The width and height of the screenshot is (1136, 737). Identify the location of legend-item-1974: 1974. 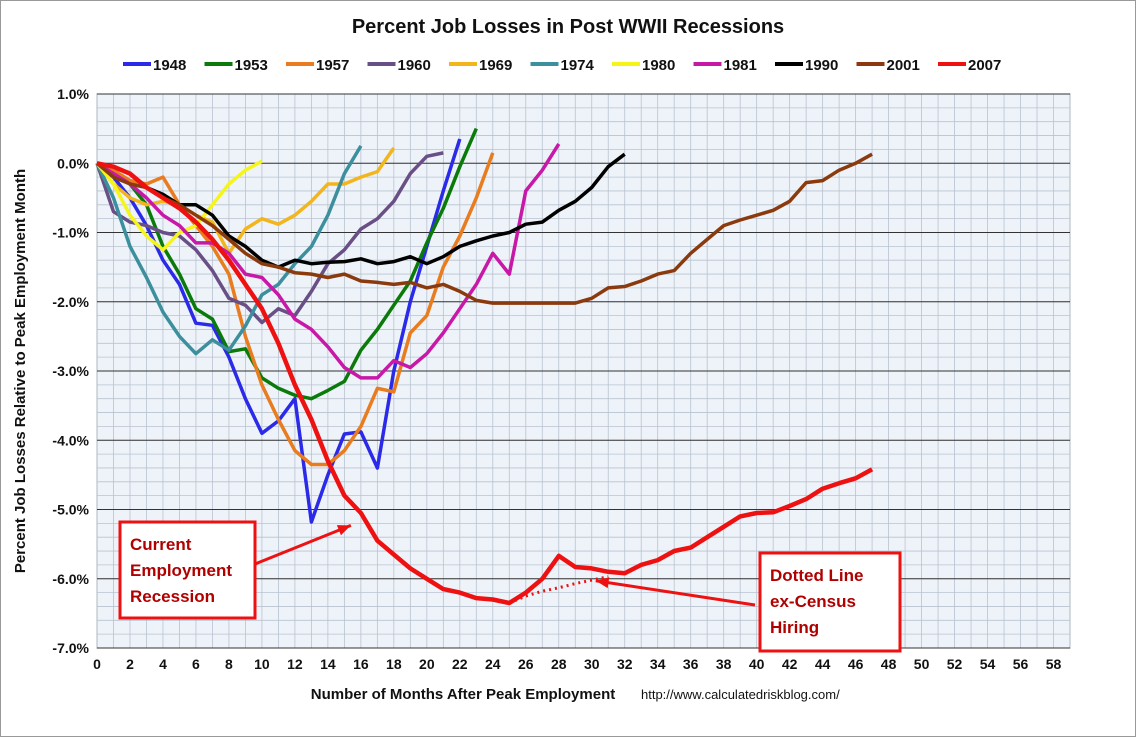
(562, 65).